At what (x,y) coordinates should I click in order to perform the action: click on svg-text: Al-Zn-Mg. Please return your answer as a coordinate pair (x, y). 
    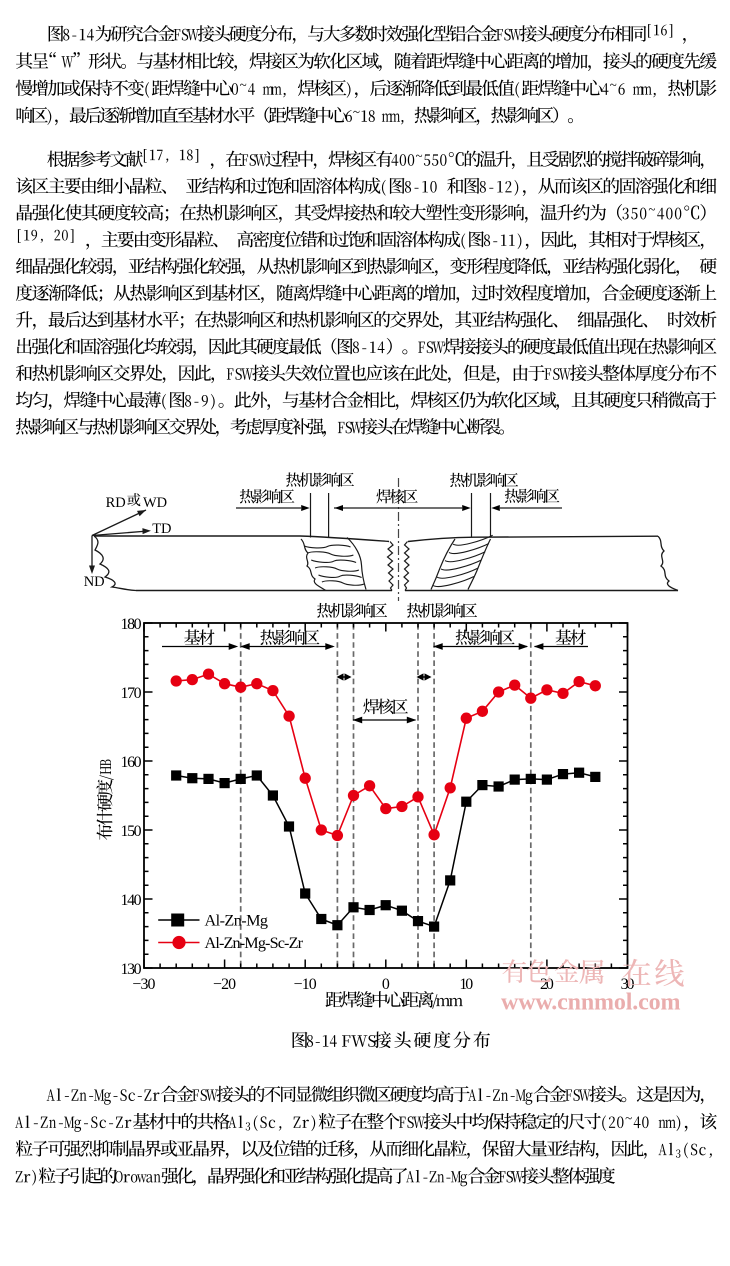
    Looking at the image, I should click on (237, 921).